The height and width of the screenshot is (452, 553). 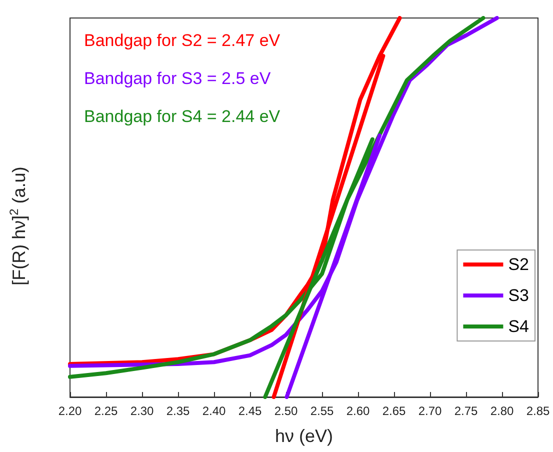 I want to click on annotation: Bandgap for S4 = 2.44 eV, so click(x=182, y=116).